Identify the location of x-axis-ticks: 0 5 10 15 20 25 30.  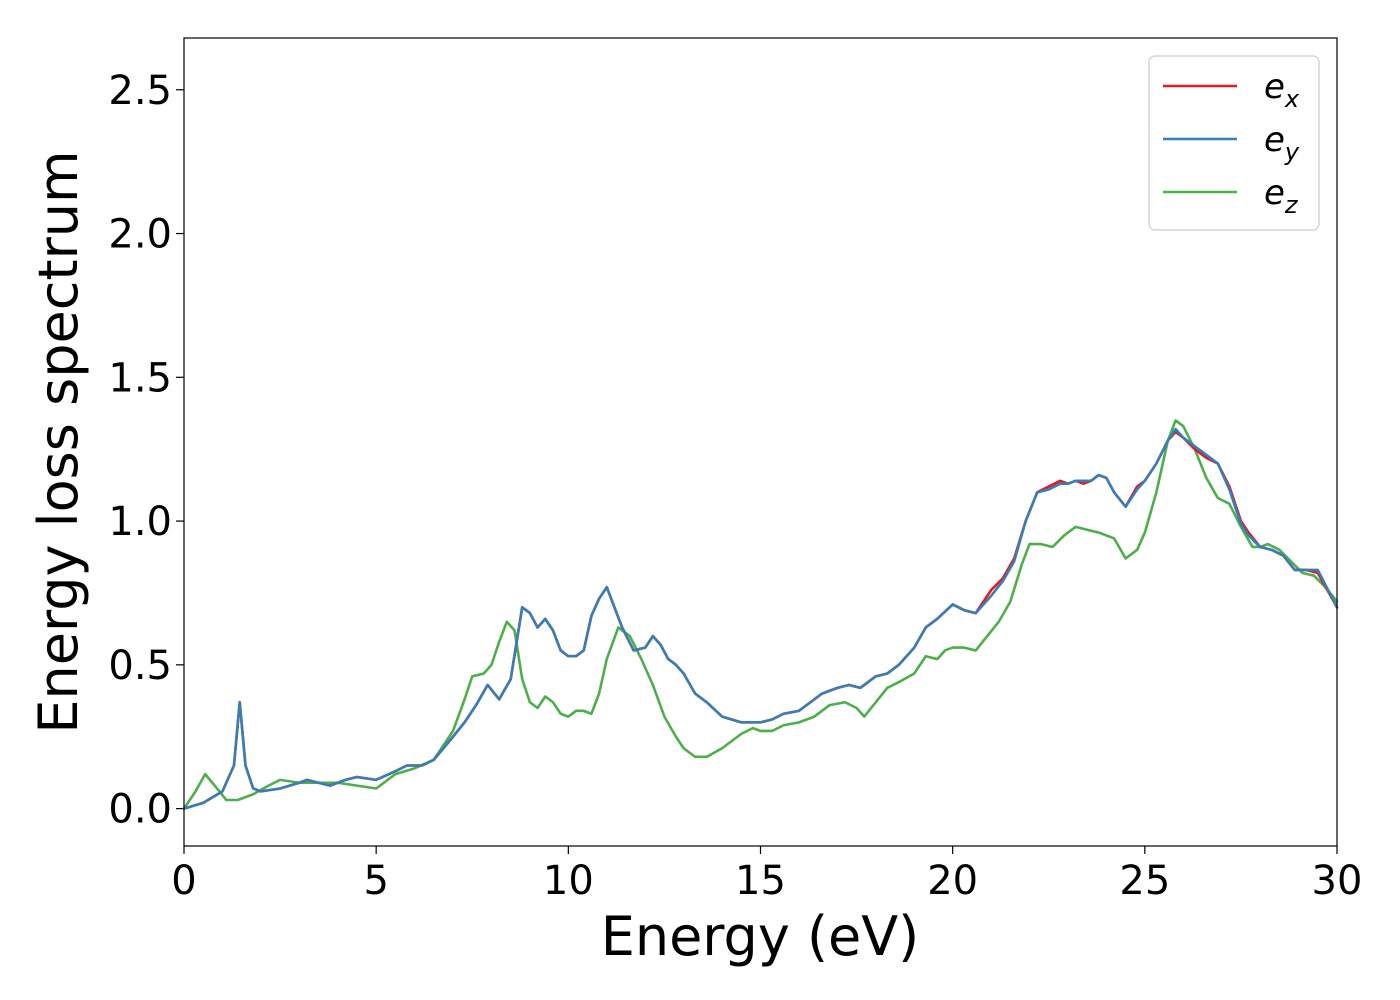
(766, 875).